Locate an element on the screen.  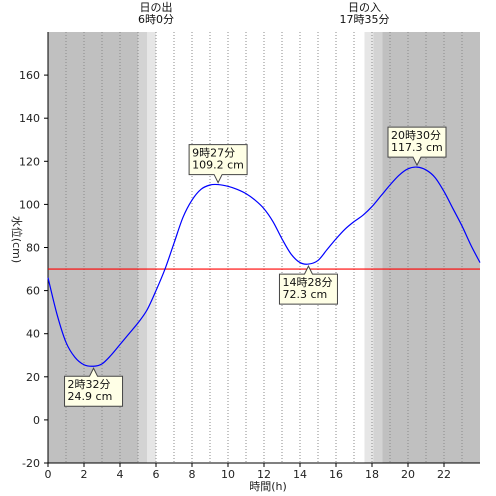
callout-text: 14時28分 is located at coordinates (307, 282).